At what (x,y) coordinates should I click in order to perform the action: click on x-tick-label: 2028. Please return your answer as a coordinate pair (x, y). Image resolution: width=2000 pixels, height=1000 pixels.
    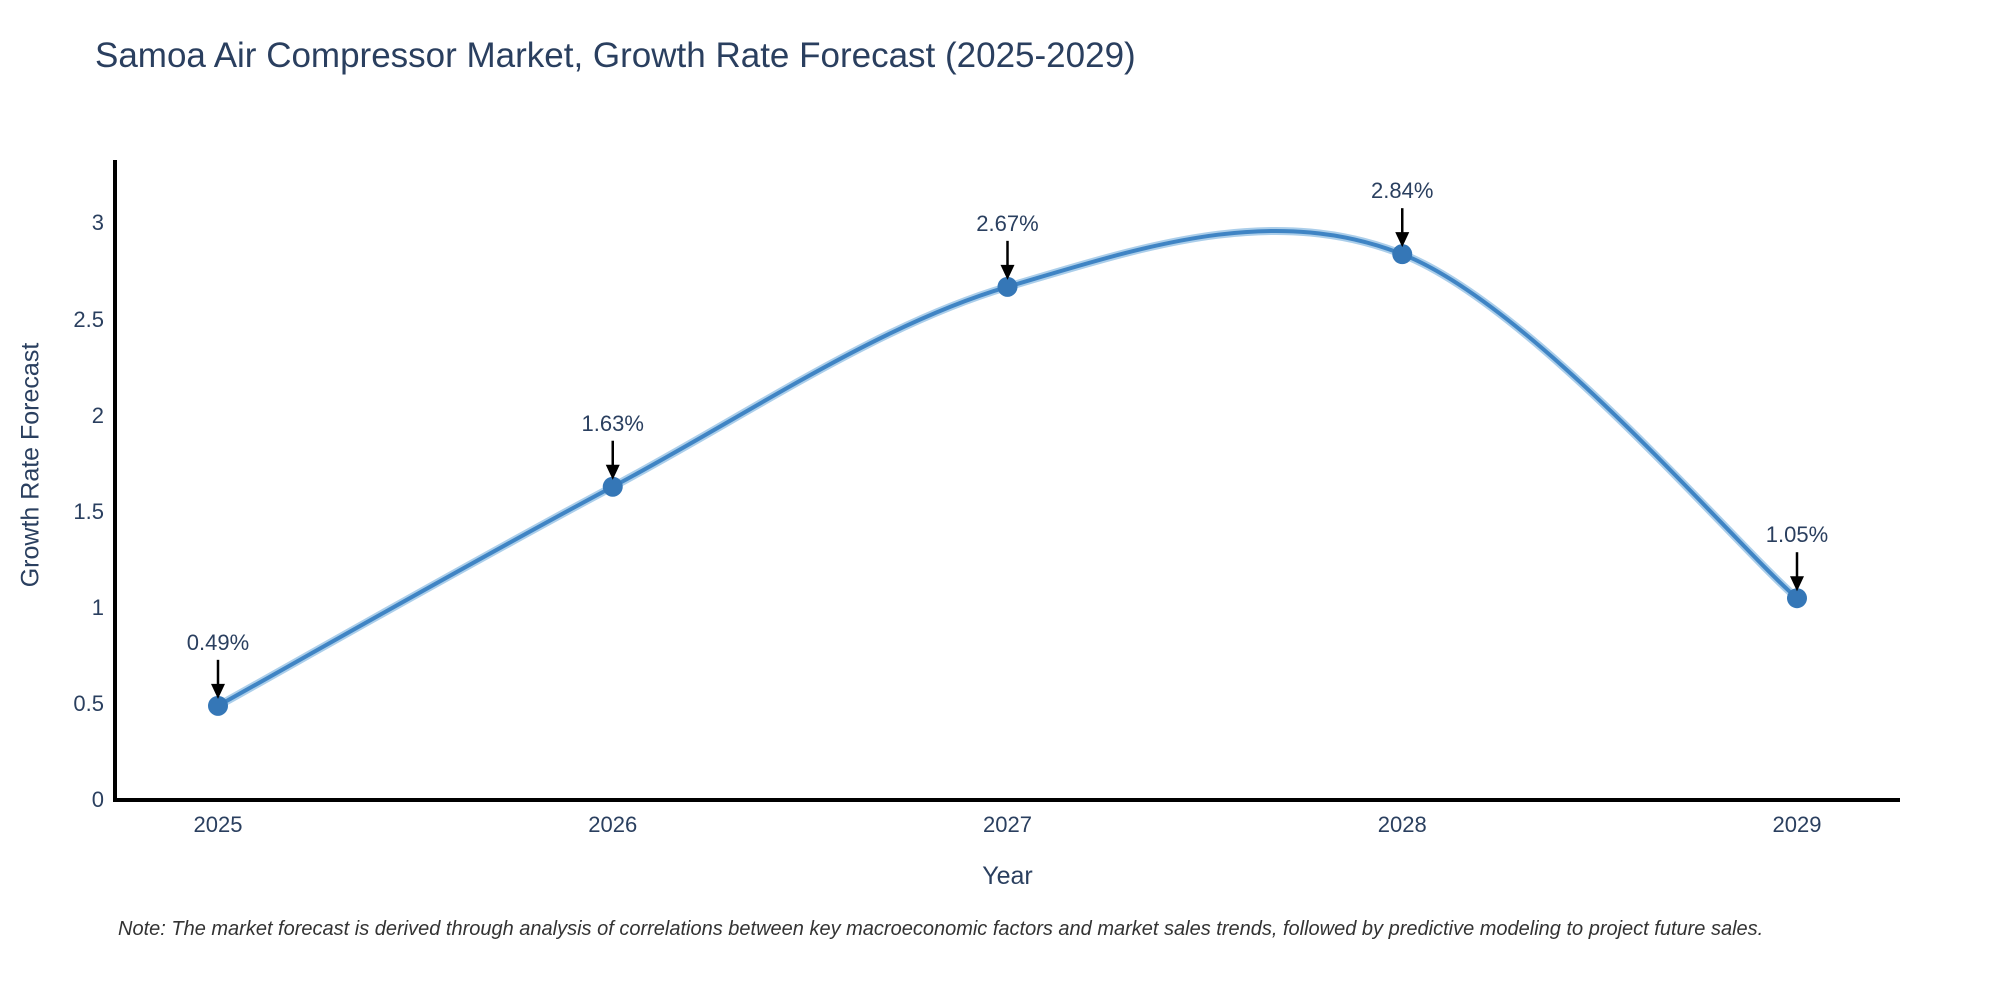
    Looking at the image, I should click on (1402, 824).